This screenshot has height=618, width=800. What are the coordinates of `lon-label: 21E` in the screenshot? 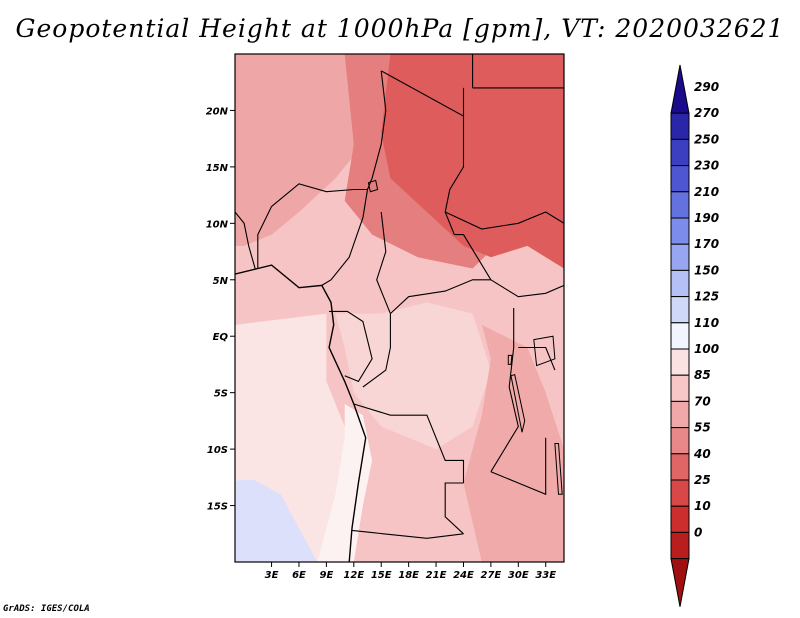 It's located at (436, 575).